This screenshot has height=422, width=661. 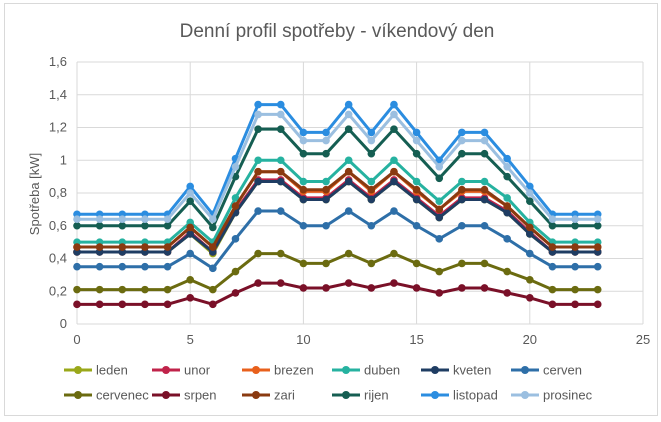 What do you see at coordinates (122, 395) in the screenshot?
I see `legend-label: cervenec` at bounding box center [122, 395].